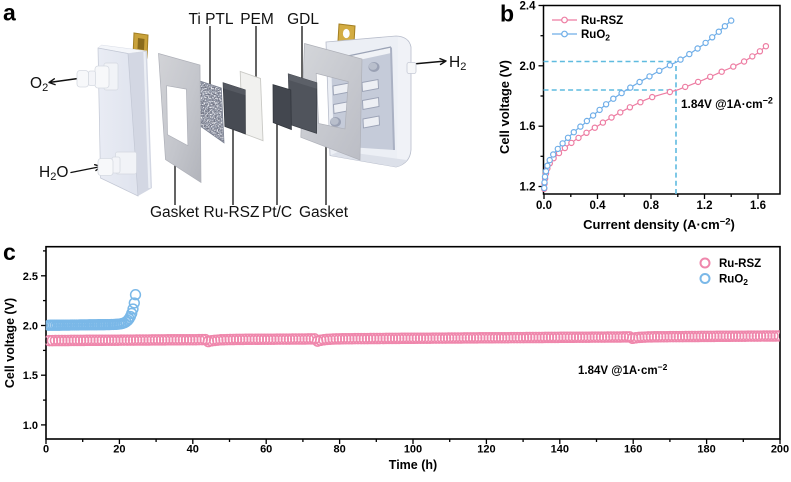 The image size is (791, 482). What do you see at coordinates (544, 206) in the screenshot?
I see `svg-text: 0.0` at bounding box center [544, 206].